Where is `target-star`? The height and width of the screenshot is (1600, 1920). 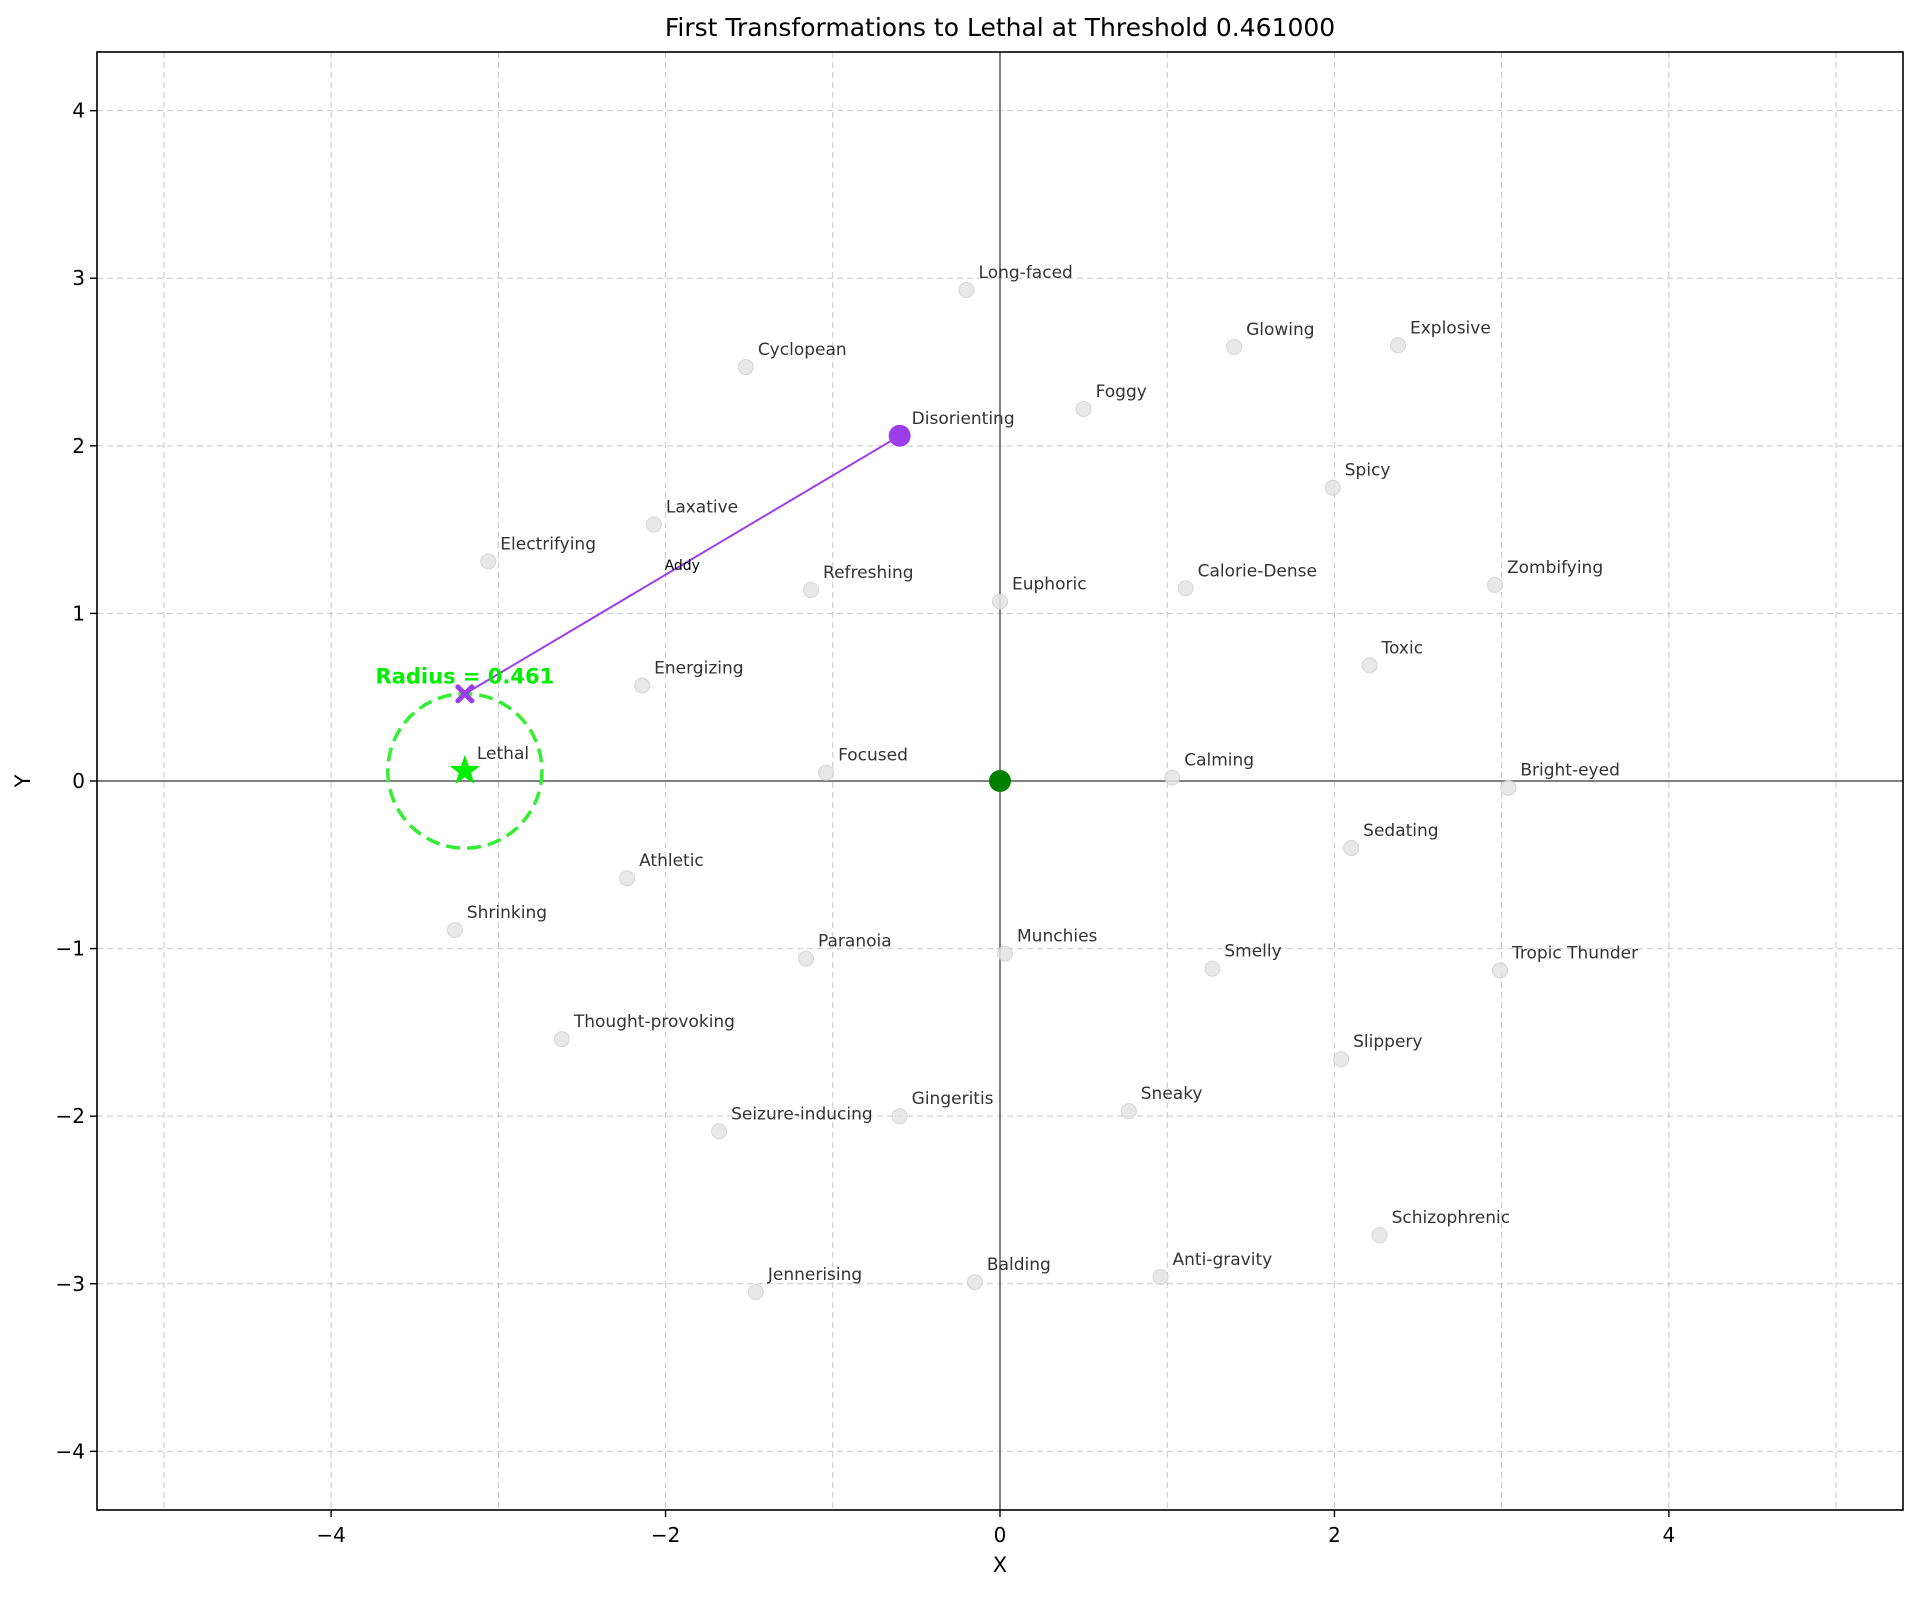 target-star is located at coordinates (465, 769).